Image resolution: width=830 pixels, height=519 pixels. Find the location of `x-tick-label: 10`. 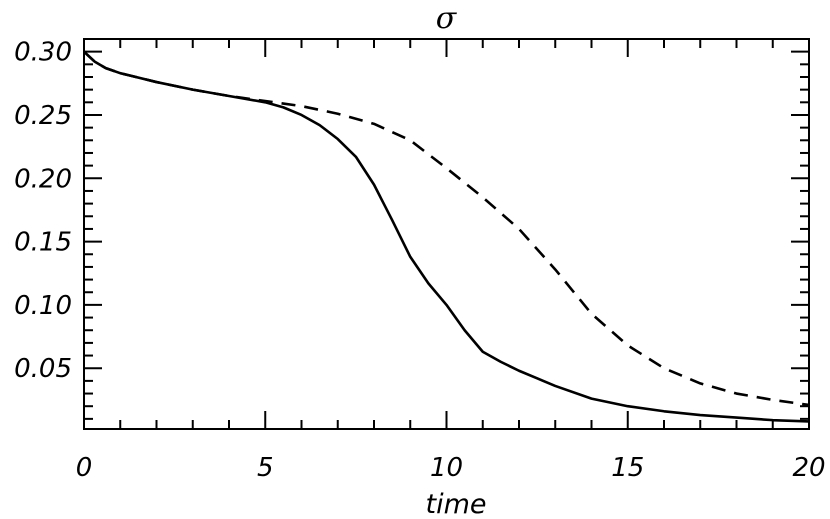

x-tick-label: 10 is located at coordinates (446, 468).